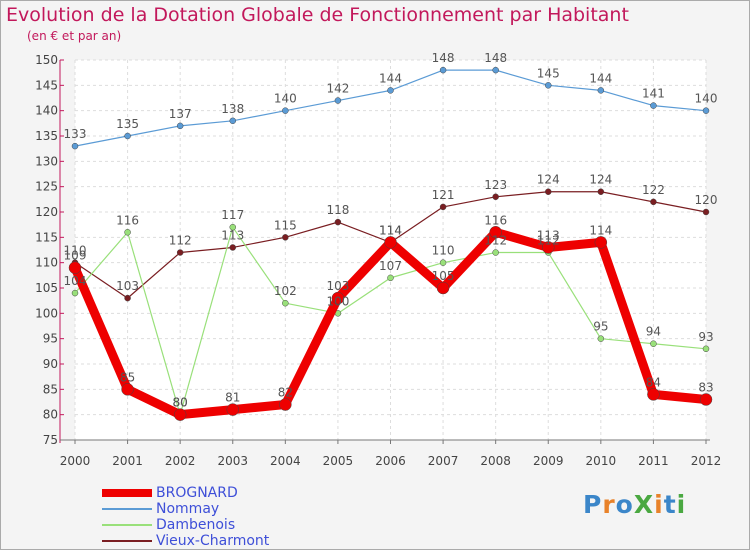 The image size is (750, 550). Describe the element at coordinates (285, 393) in the screenshot. I see `data-label-brognard: 82` at that location.